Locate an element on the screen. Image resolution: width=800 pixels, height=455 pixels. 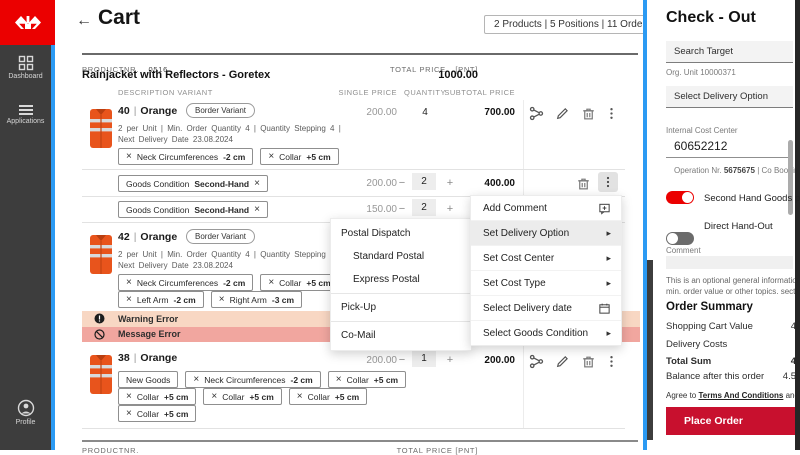
menu-item-select-delivery-date: Select Delivery date is located at coordinates (546, 308).